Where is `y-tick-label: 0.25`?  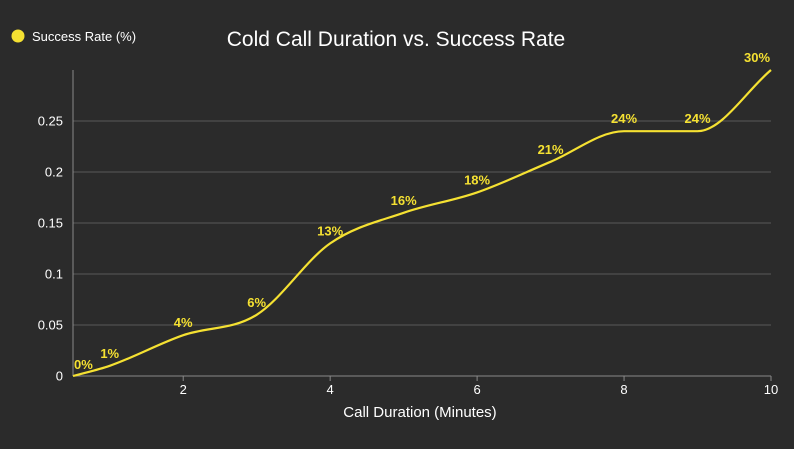 y-tick-label: 0.25 is located at coordinates (50, 121).